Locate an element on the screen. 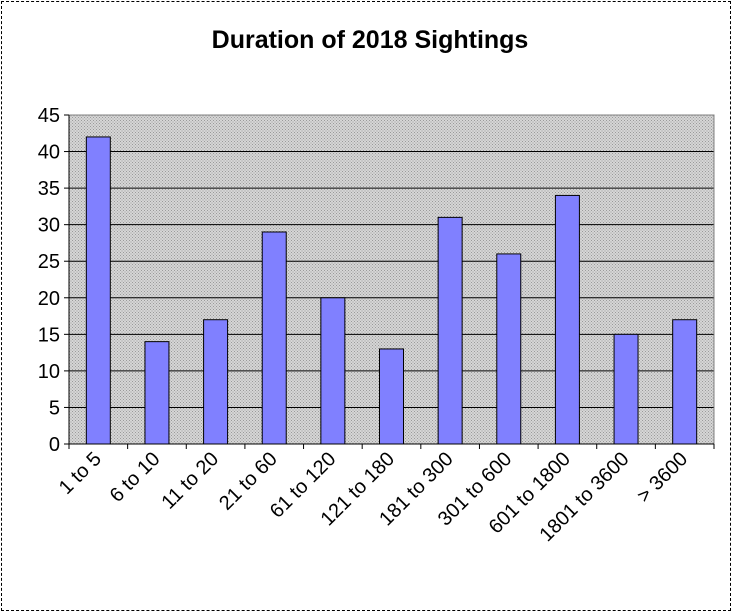 The height and width of the screenshot is (614, 734). y-axis-ticks: 0 5 10 15 20 25 30 35 40 45 is located at coordinates (53, 280).